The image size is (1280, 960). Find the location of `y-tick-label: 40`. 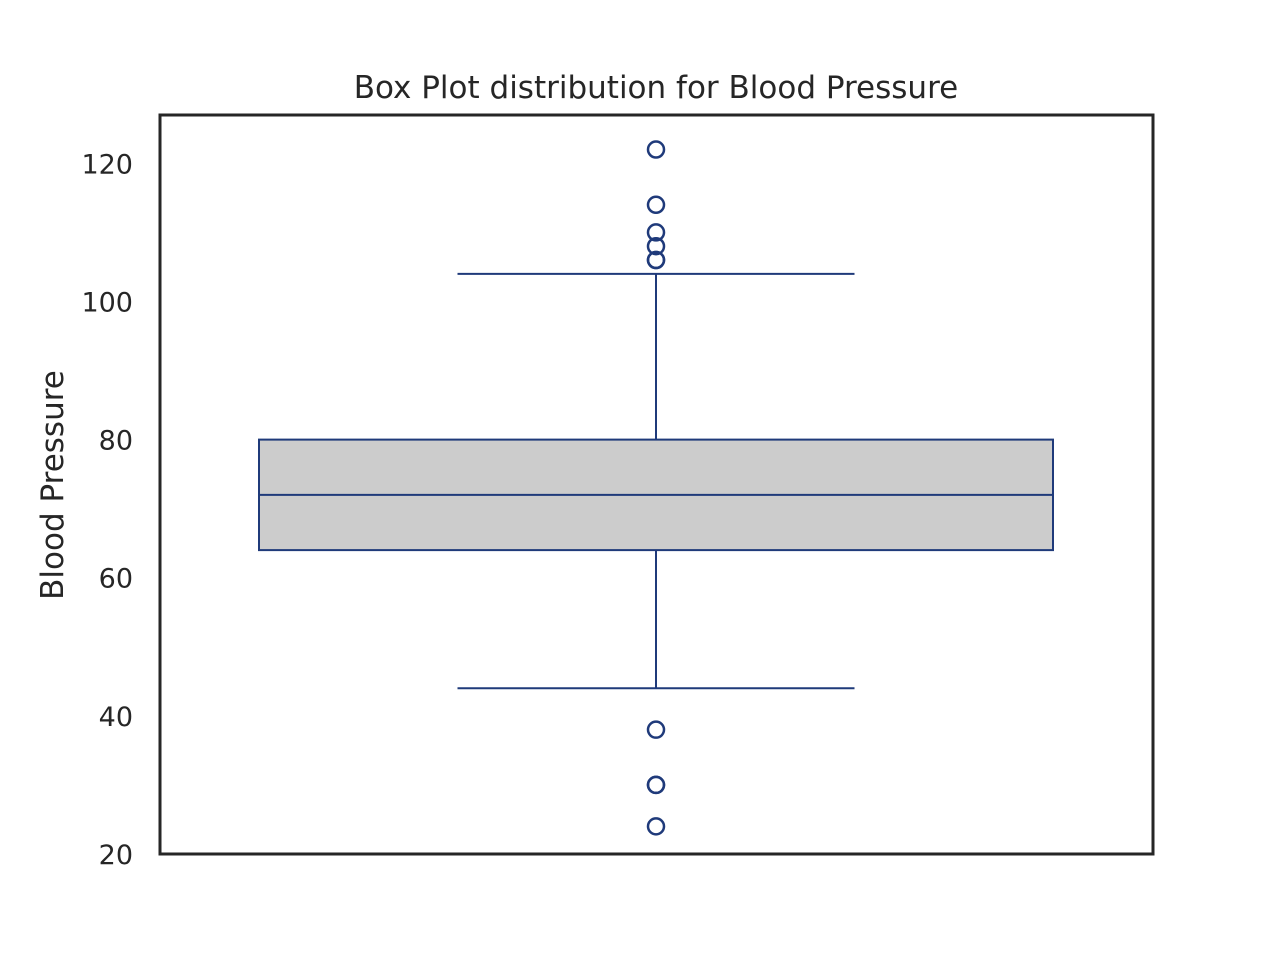

y-tick-label: 40 is located at coordinates (116, 717).